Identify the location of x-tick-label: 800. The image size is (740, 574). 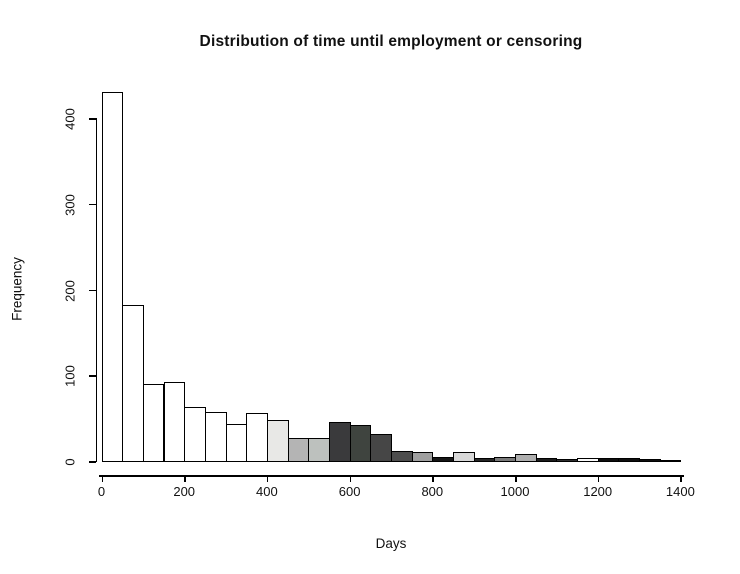
(432, 491).